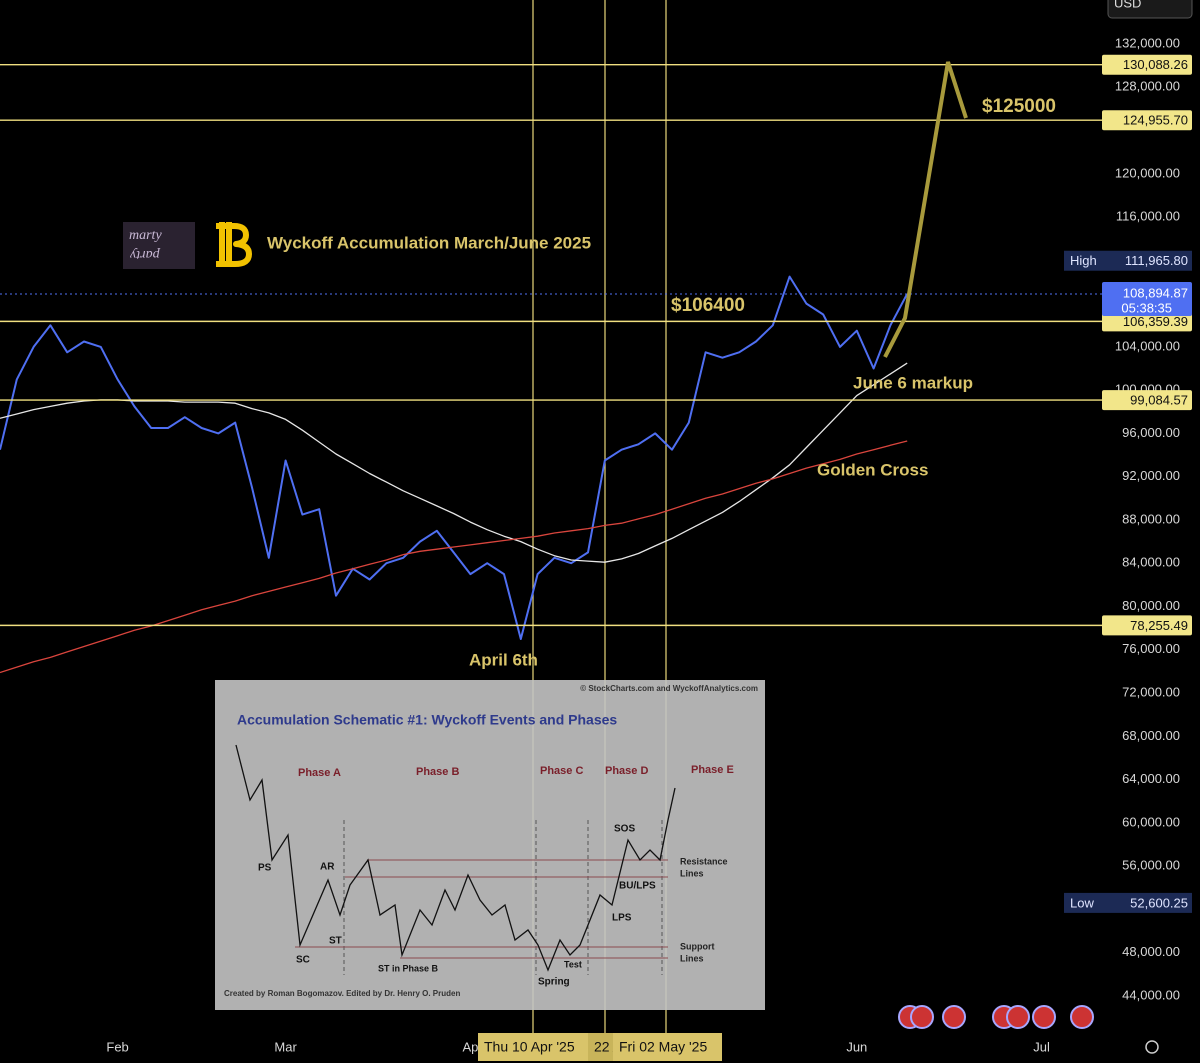 The height and width of the screenshot is (1063, 1200). What do you see at coordinates (626, 771) in the screenshot?
I see `phase: Phase D` at bounding box center [626, 771].